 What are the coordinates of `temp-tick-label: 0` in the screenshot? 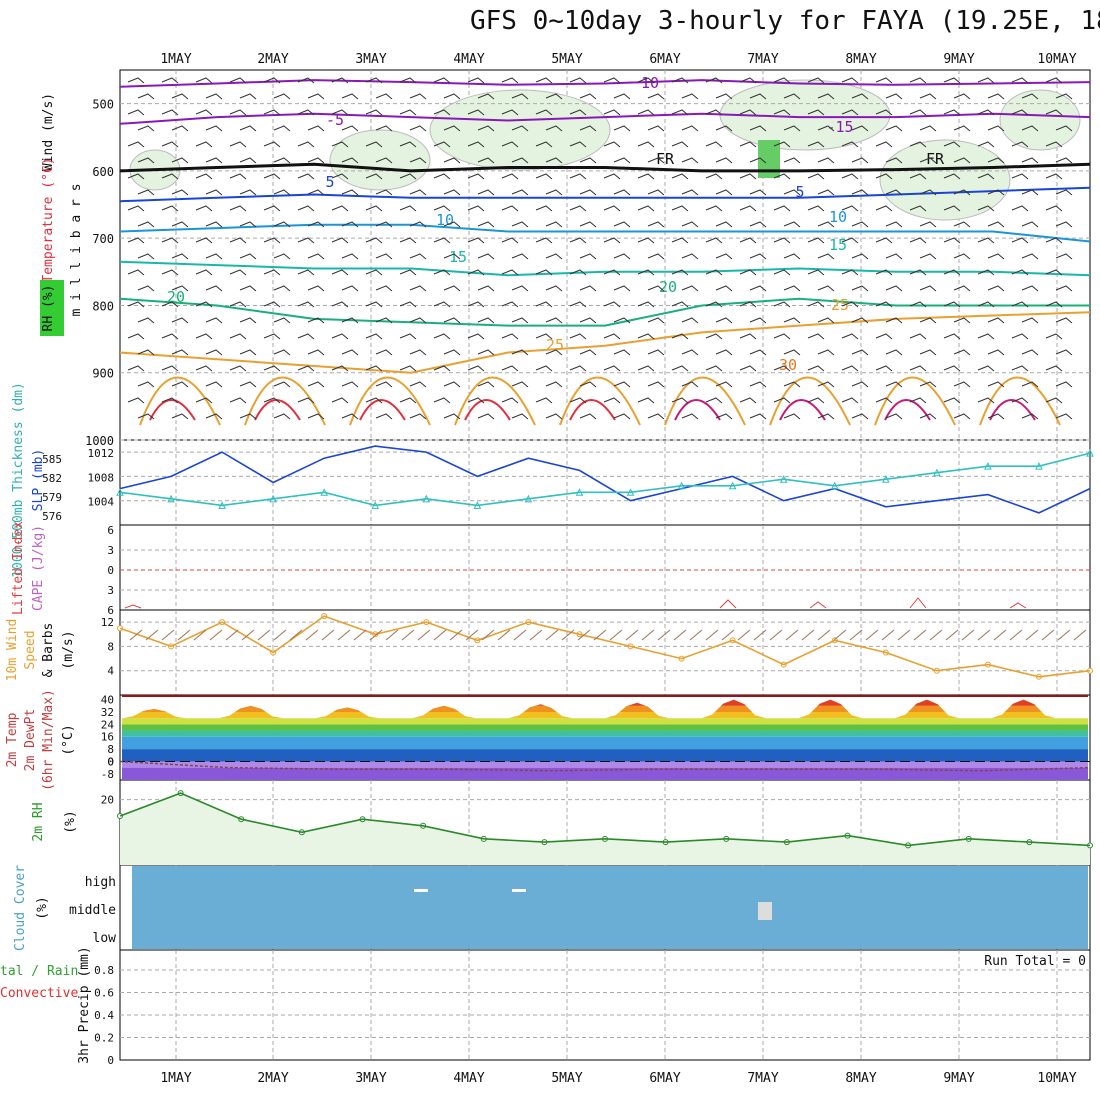 It's located at (110, 761).